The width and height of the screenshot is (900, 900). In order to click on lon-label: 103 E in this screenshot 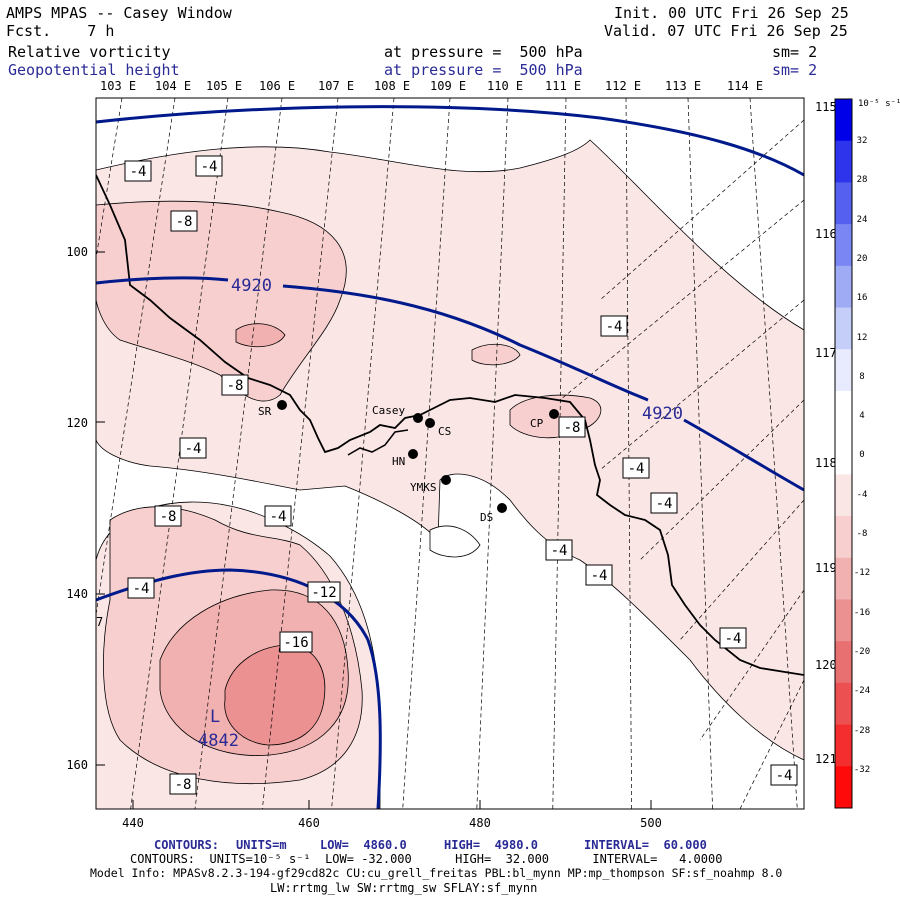, I will do `click(118, 86)`.